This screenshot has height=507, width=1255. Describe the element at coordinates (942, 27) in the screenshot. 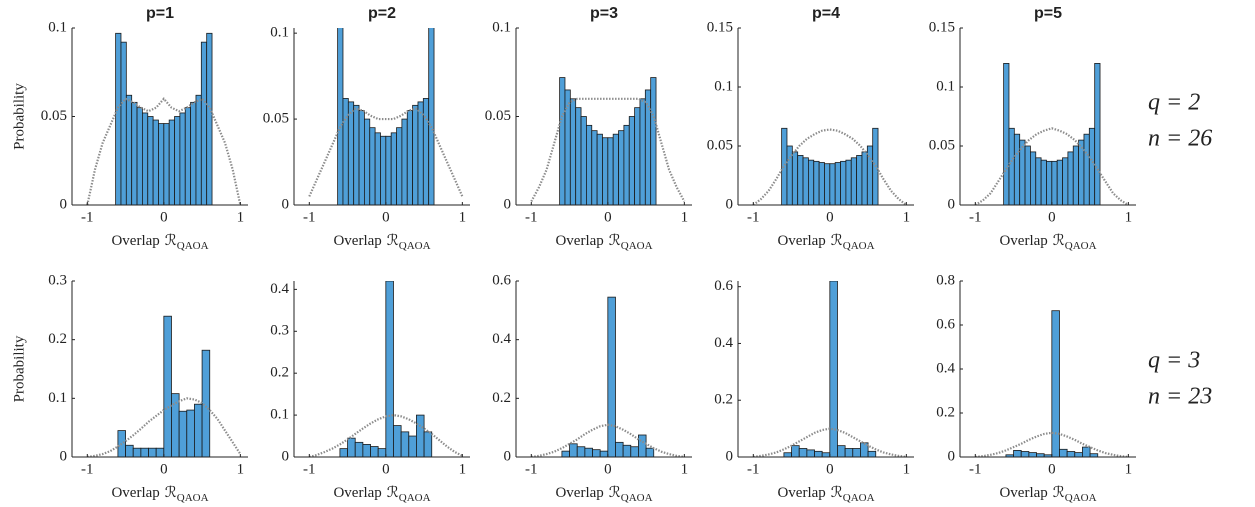

I see `y-tick-label: 0.15` at that location.